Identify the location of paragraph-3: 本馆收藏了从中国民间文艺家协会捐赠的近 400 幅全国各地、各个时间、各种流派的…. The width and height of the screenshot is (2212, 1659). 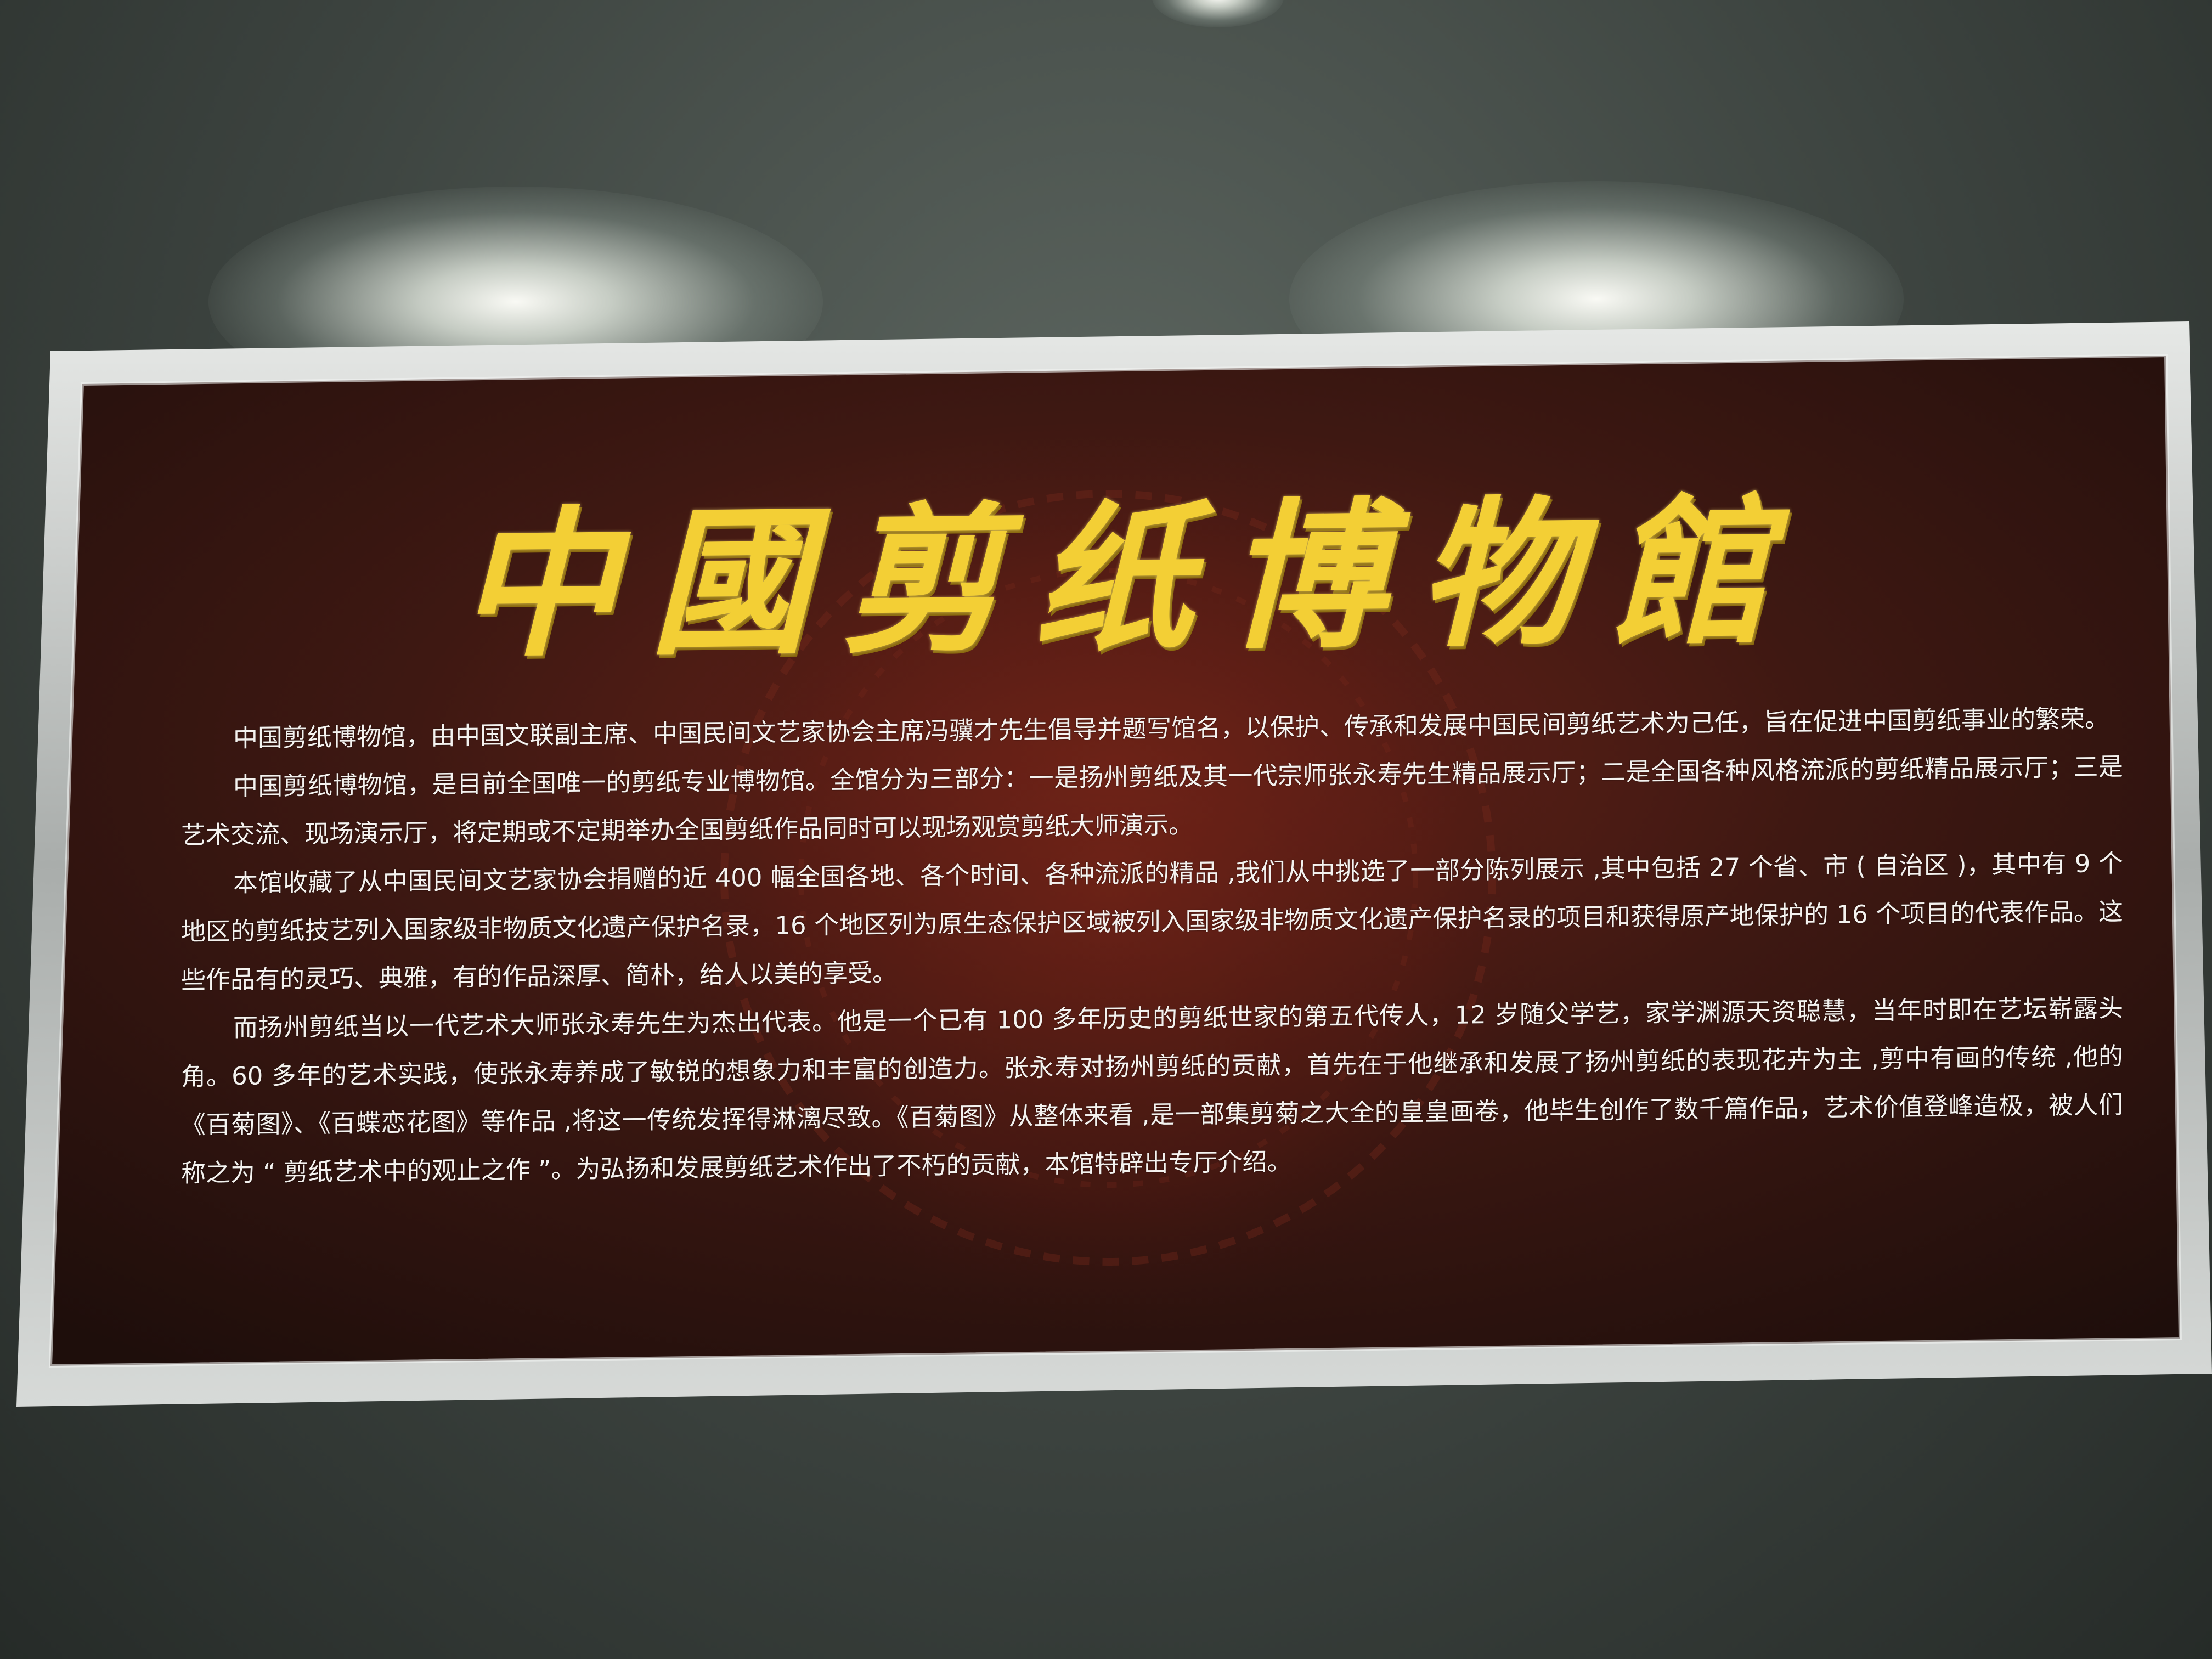
(1152, 921).